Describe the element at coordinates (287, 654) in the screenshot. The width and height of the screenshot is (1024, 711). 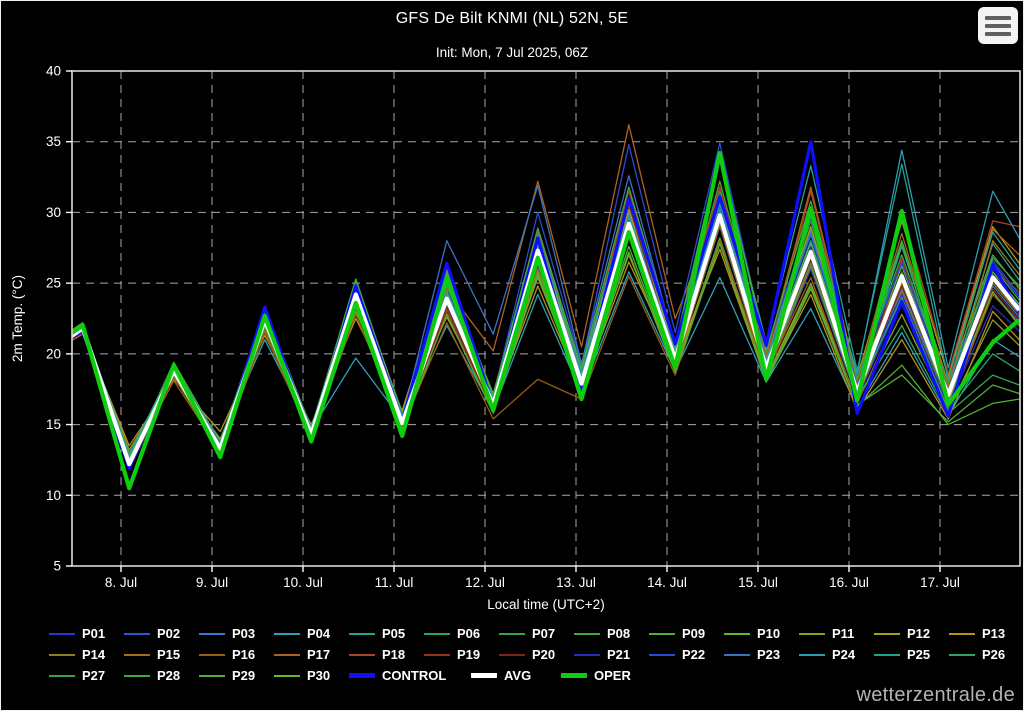
I see `legend-swatch-p17` at that location.